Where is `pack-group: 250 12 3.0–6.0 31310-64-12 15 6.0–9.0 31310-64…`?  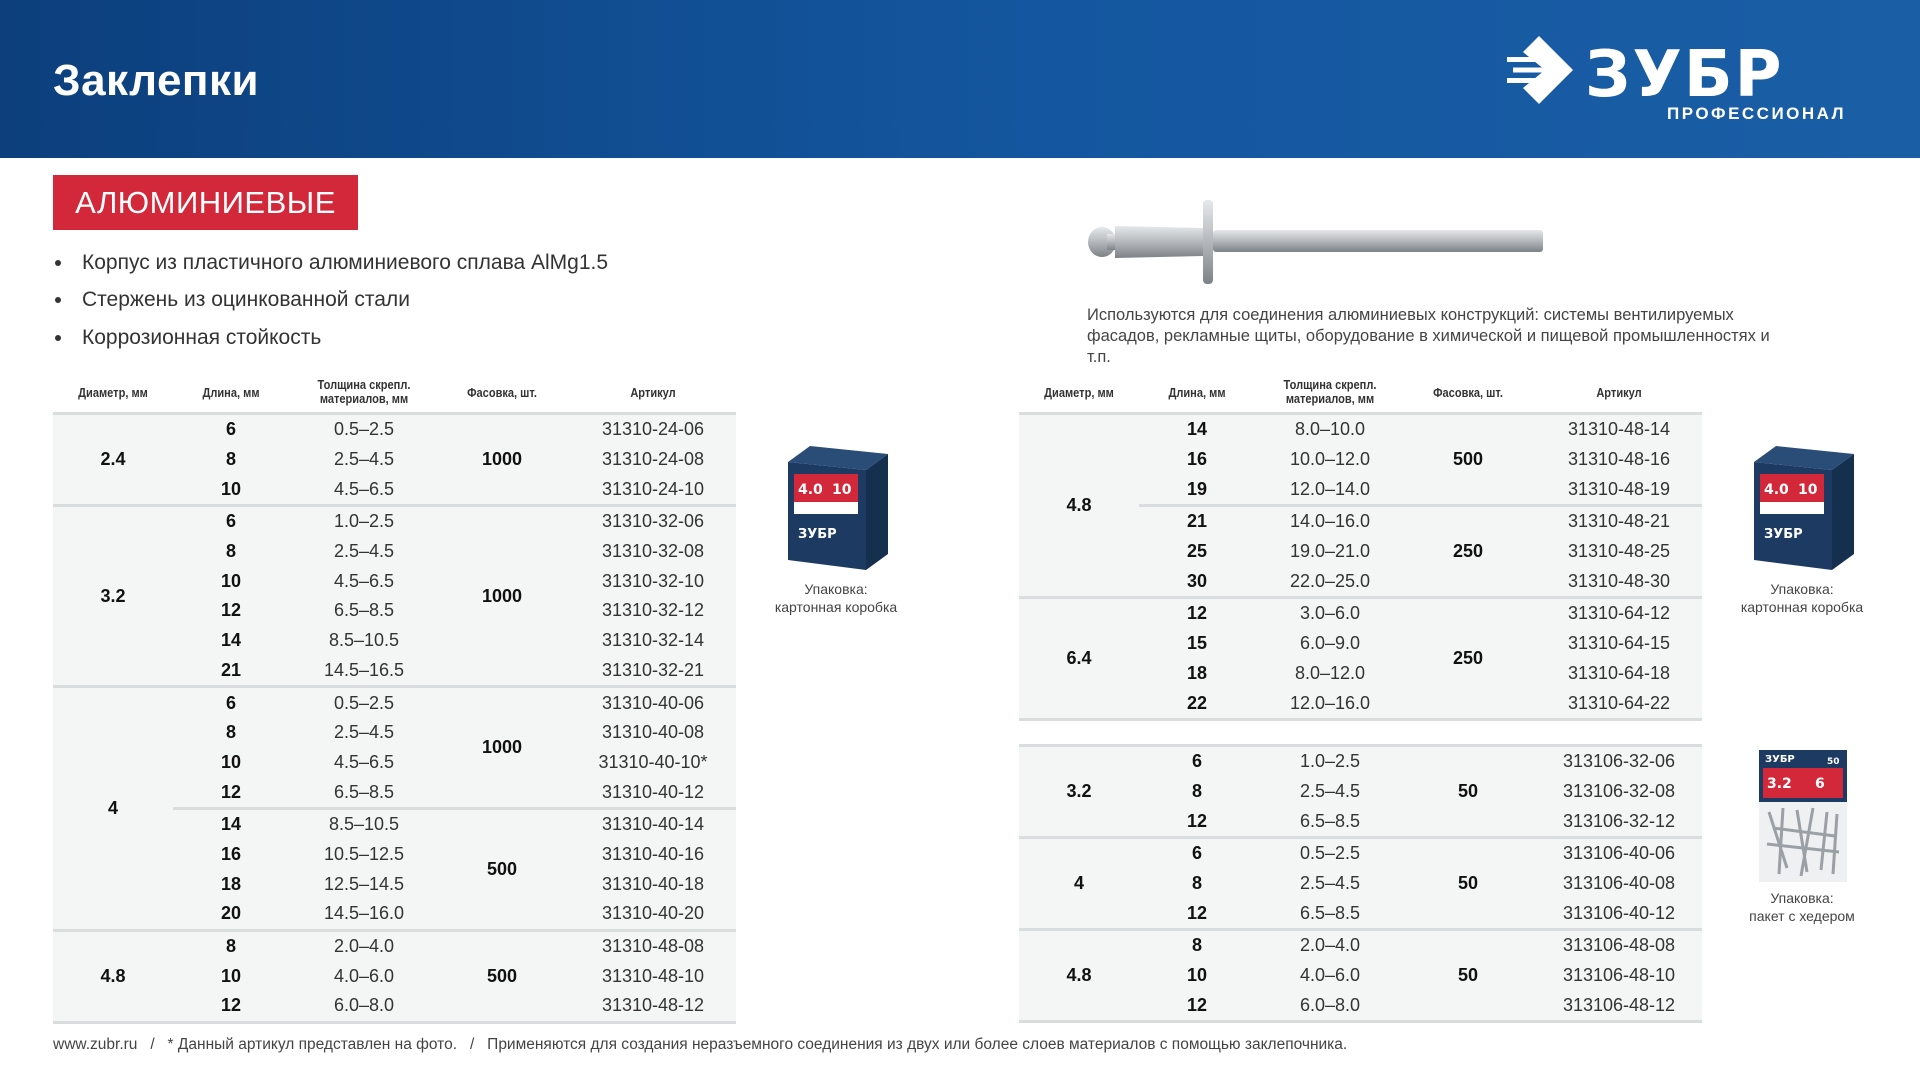 pack-group: 250 12 3.0–6.0 31310-64-12 15 6.0–9.0 31310-64… is located at coordinates (1360, 658).